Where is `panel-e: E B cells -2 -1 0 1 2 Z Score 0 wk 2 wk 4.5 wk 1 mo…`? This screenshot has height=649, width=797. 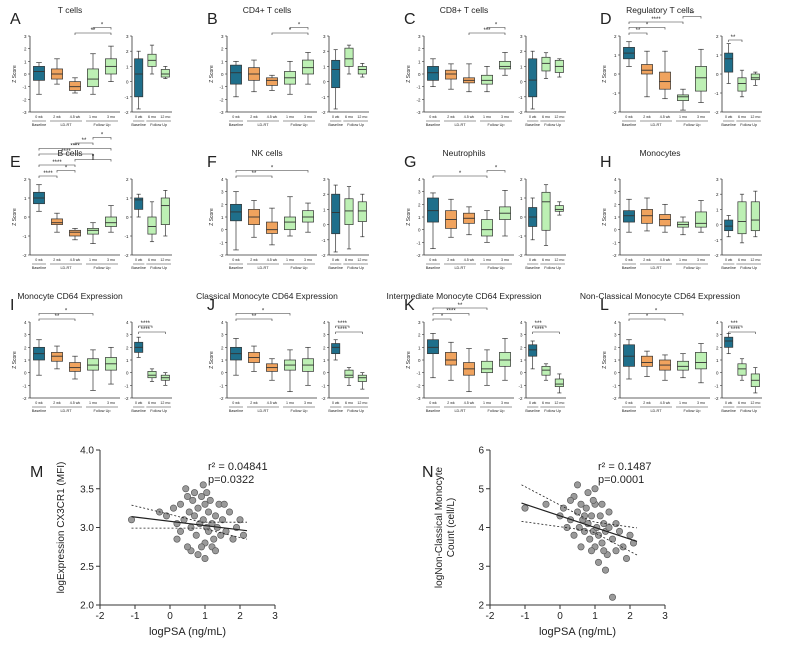 panel-e: E B cells -2 -1 0 1 2 Z Score 0 wk 2 wk 4.5 wk 1 mo… is located at coordinates (91, 201).